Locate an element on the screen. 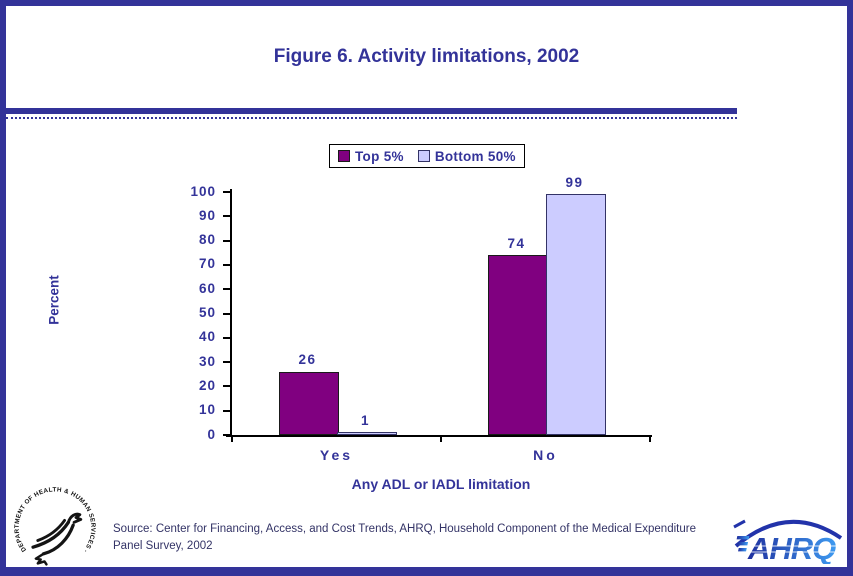 This screenshot has width=853, height=576. legend-item-bottom-50-: Bottom 50% is located at coordinates (466, 156).